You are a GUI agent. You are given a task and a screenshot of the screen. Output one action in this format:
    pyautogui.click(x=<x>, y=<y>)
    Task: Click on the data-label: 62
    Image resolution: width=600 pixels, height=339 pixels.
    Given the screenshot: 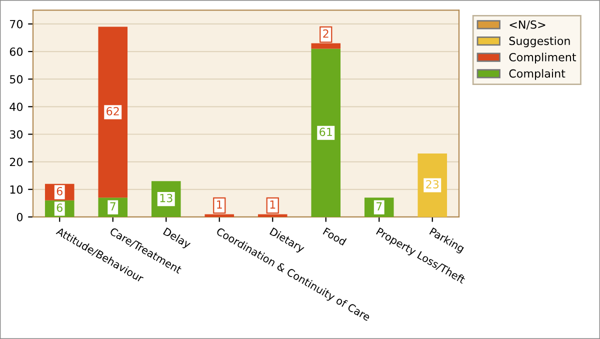 What is the action you would take?
    pyautogui.click(x=112, y=111)
    